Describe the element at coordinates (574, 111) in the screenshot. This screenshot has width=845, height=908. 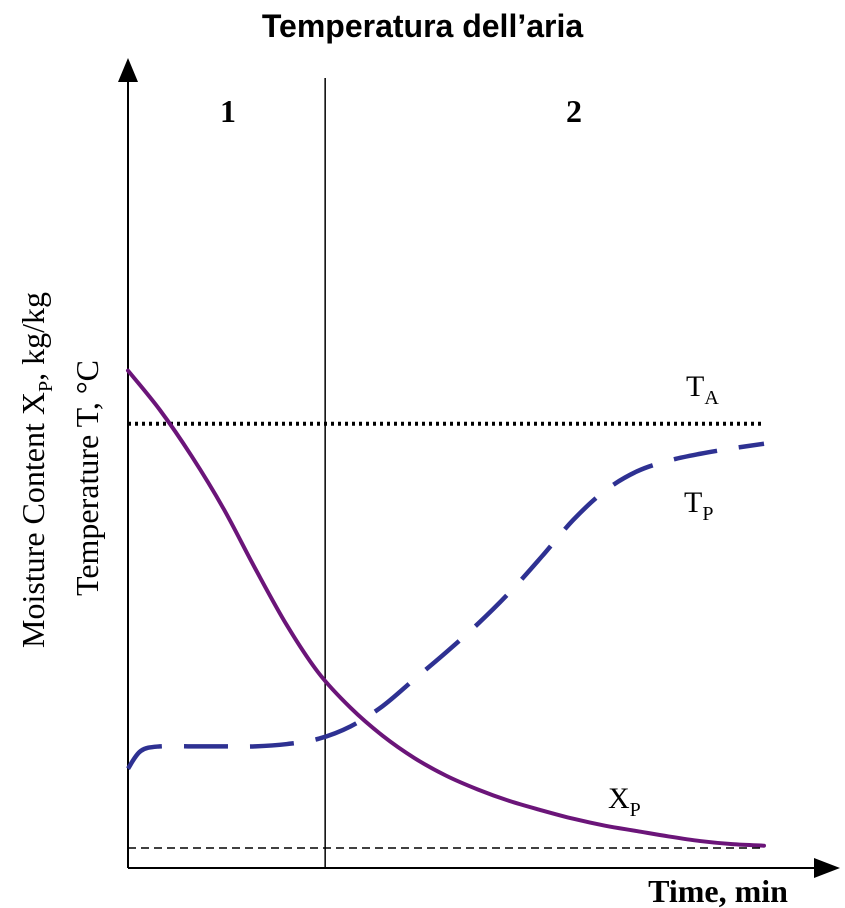
I see `region-label-2: 2` at that location.